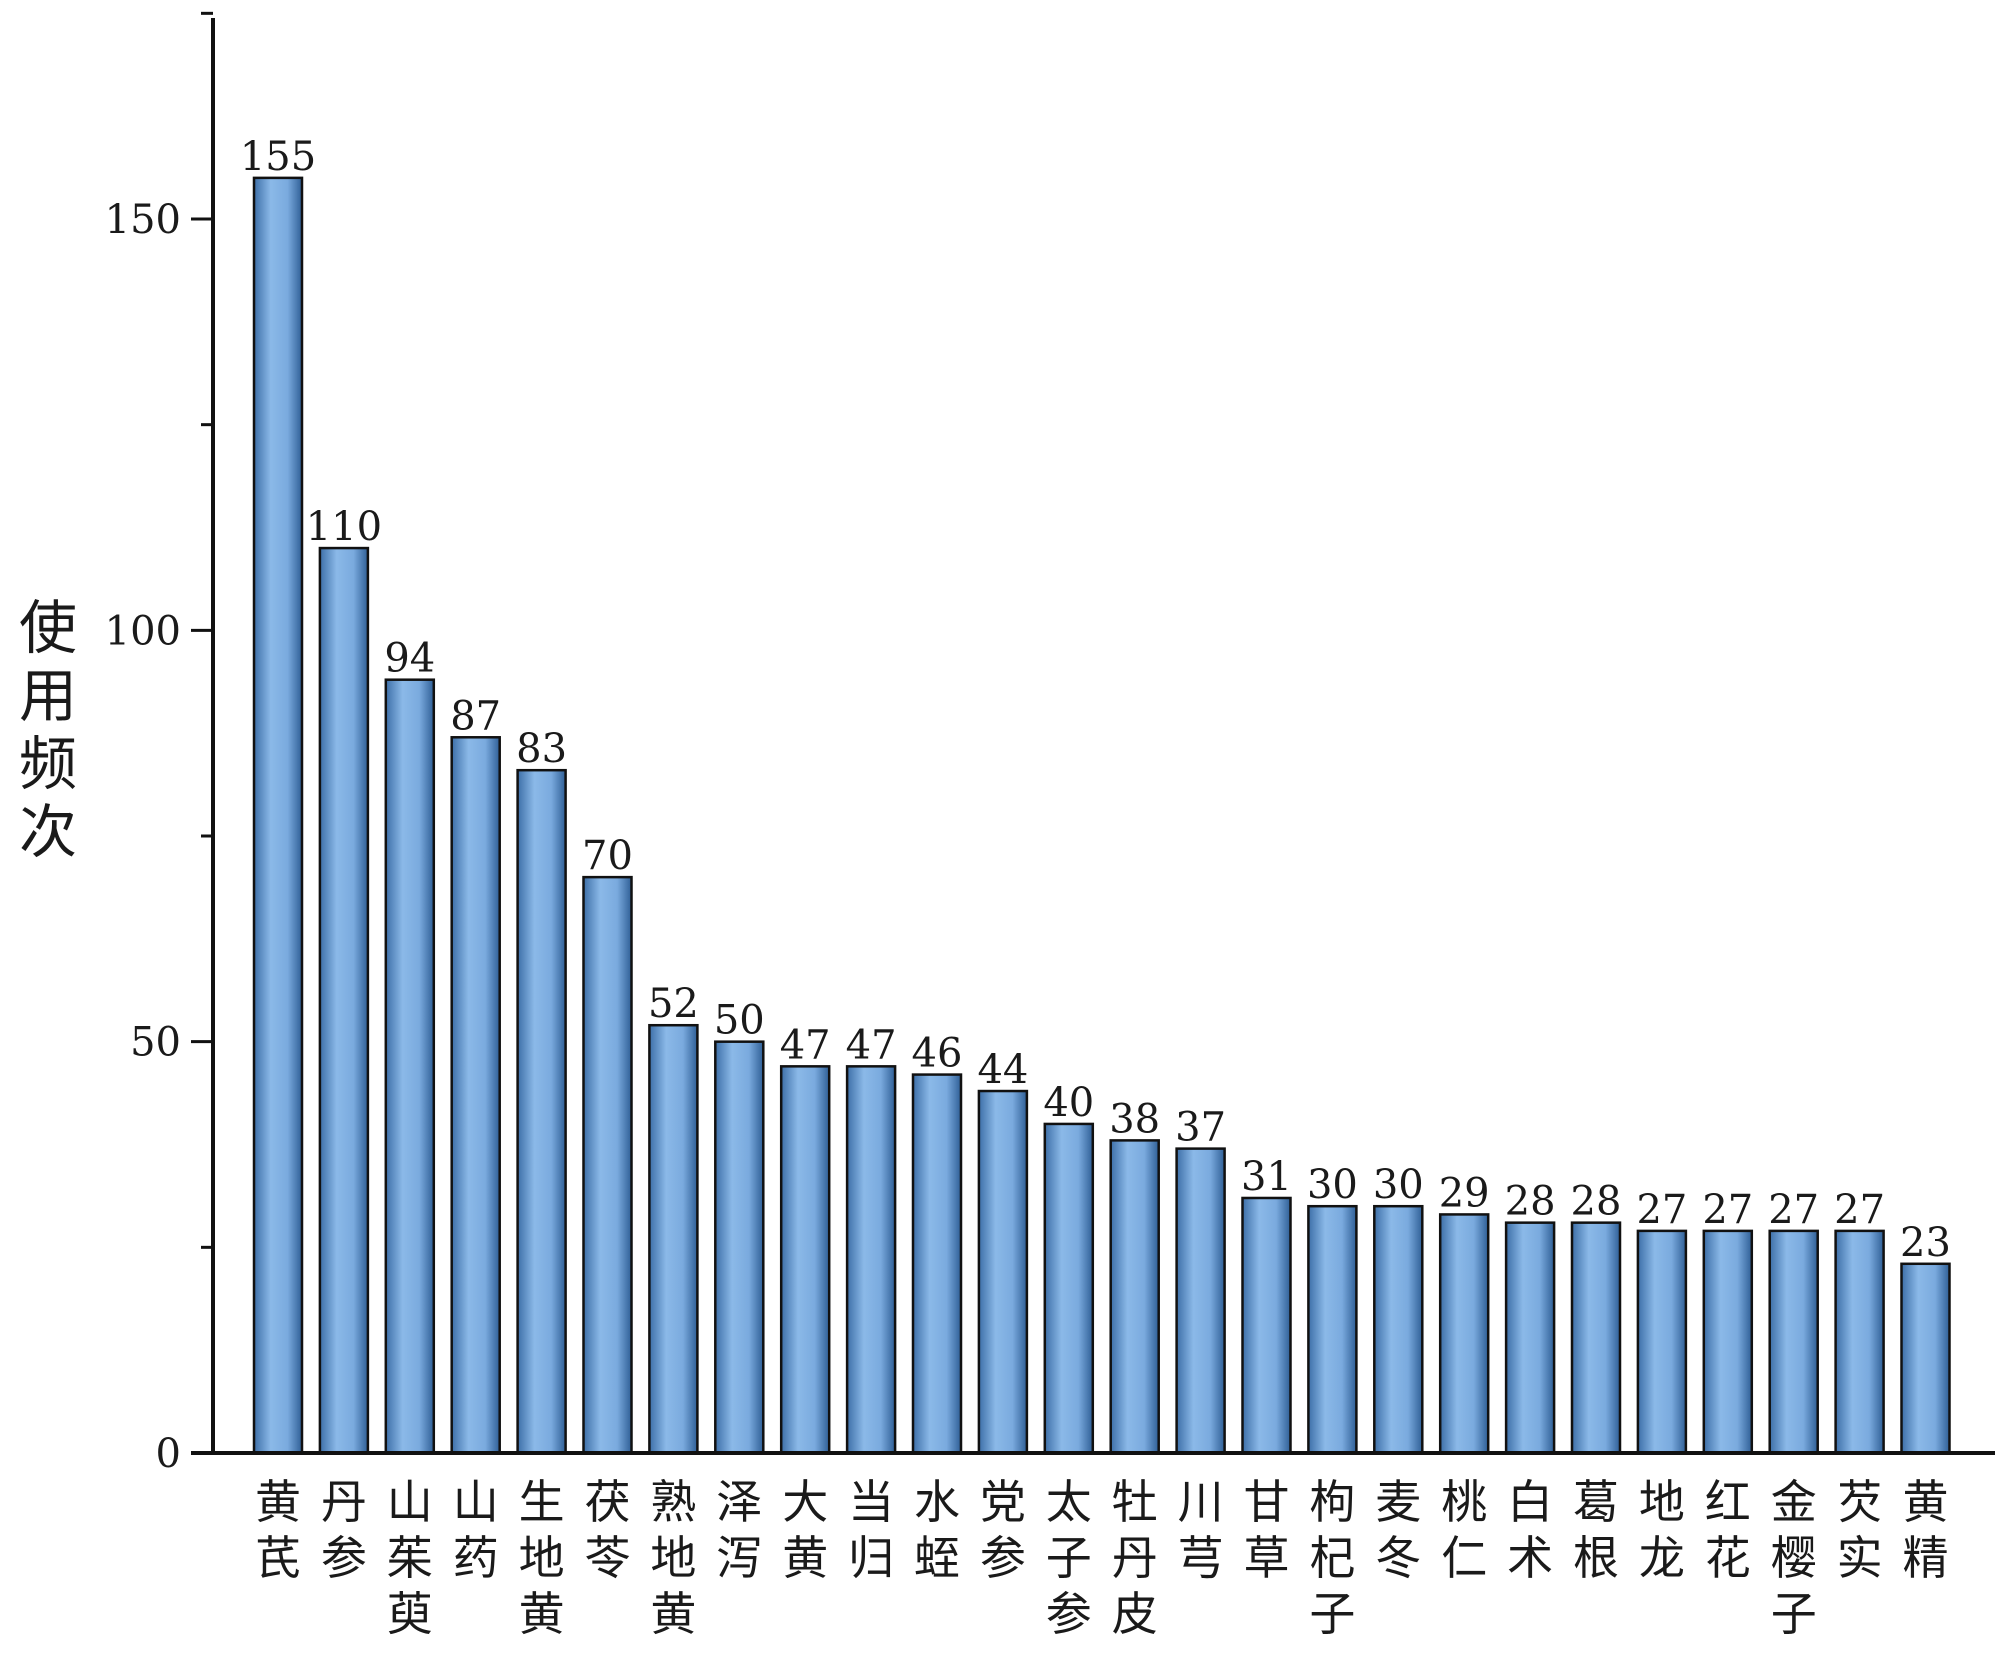 The width and height of the screenshot is (2000, 1653). What do you see at coordinates (1201, 1530) in the screenshot?
I see `x-category-label: 川芎` at bounding box center [1201, 1530].